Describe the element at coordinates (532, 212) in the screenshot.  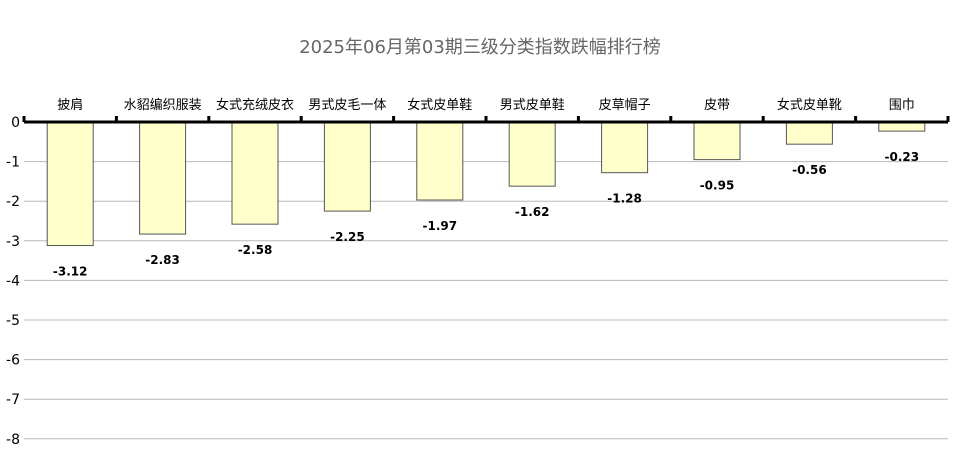
I see `data-label: -1.62` at that location.